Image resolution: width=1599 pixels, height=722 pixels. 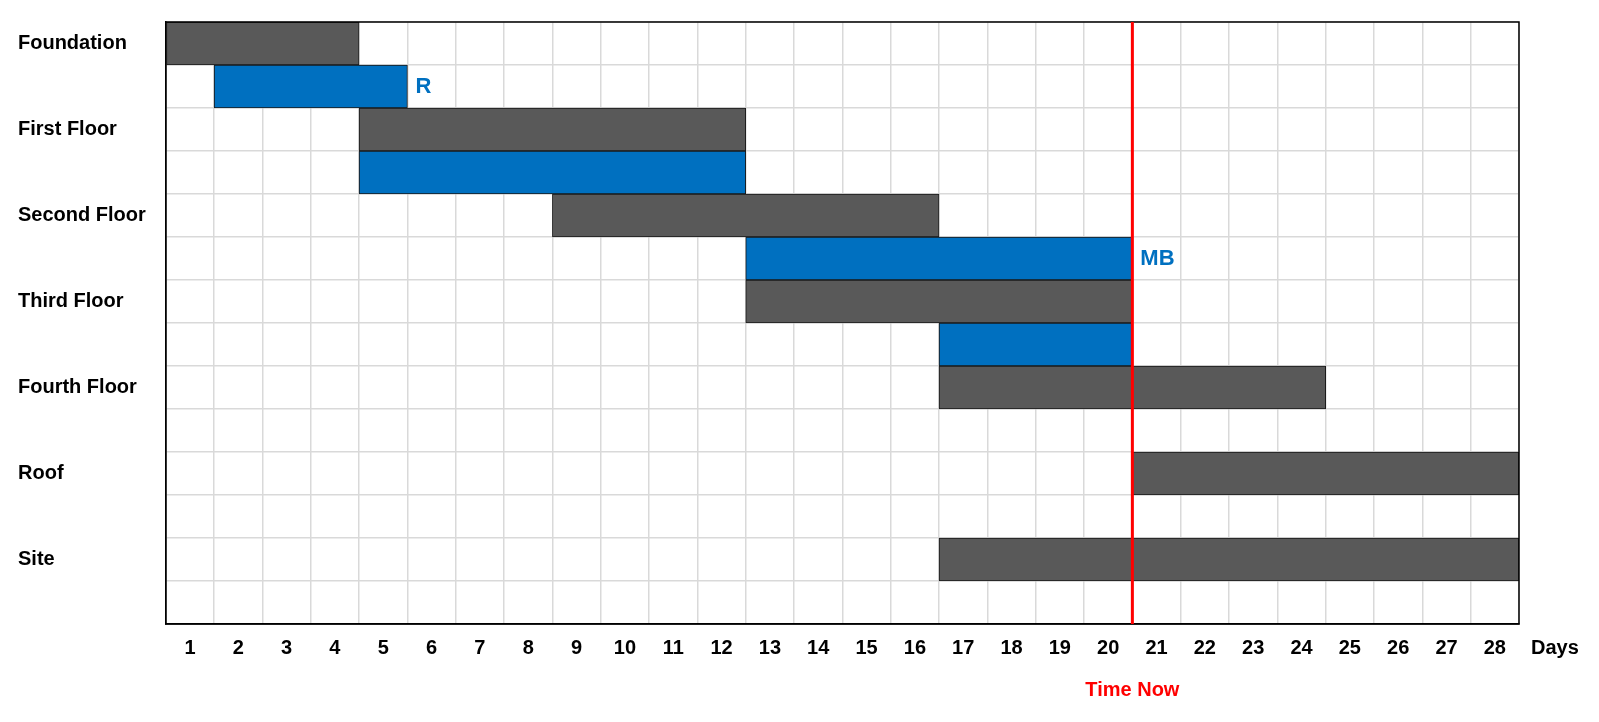 I want to click on y-tick-label: Foundation, so click(x=72, y=42).